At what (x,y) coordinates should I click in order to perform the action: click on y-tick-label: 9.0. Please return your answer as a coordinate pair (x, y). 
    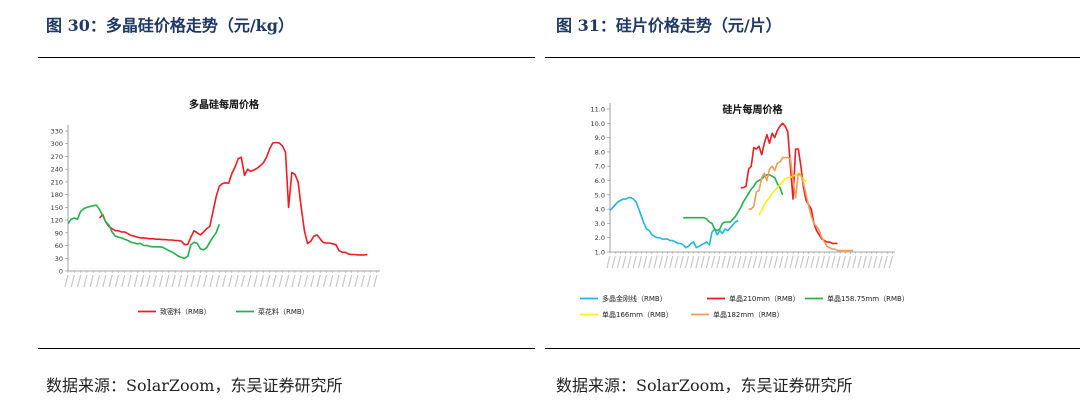
    Looking at the image, I should click on (600, 138).